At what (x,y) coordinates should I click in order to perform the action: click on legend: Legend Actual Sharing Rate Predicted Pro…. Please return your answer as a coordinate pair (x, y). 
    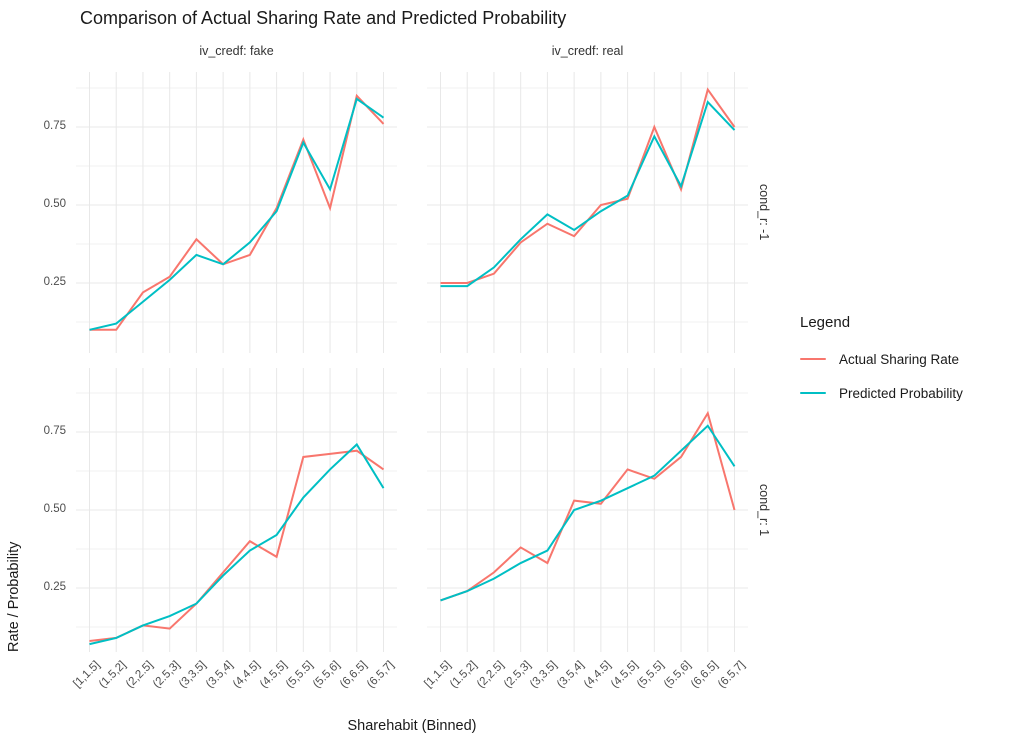
    Looking at the image, I should click on (881, 365).